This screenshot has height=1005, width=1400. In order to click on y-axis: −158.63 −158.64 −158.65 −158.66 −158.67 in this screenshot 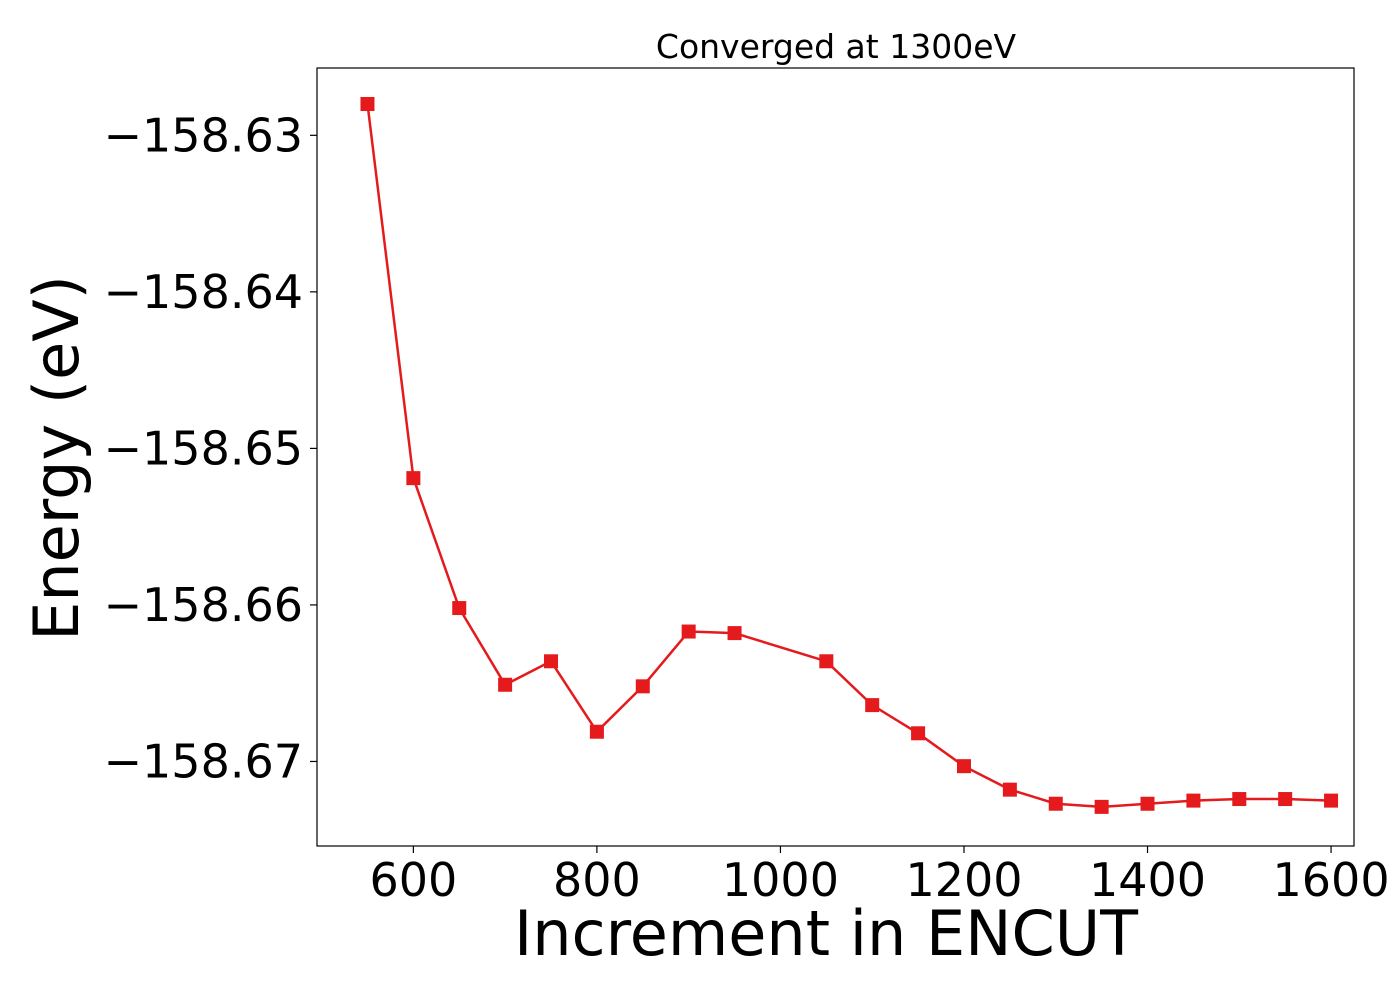, I will do `click(210, 448)`.